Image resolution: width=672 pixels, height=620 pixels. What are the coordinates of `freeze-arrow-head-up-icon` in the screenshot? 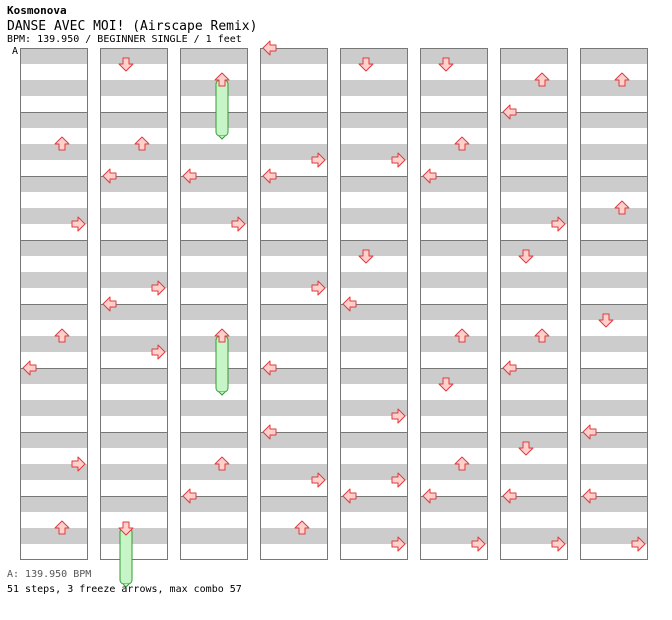 It's located at (222, 335).